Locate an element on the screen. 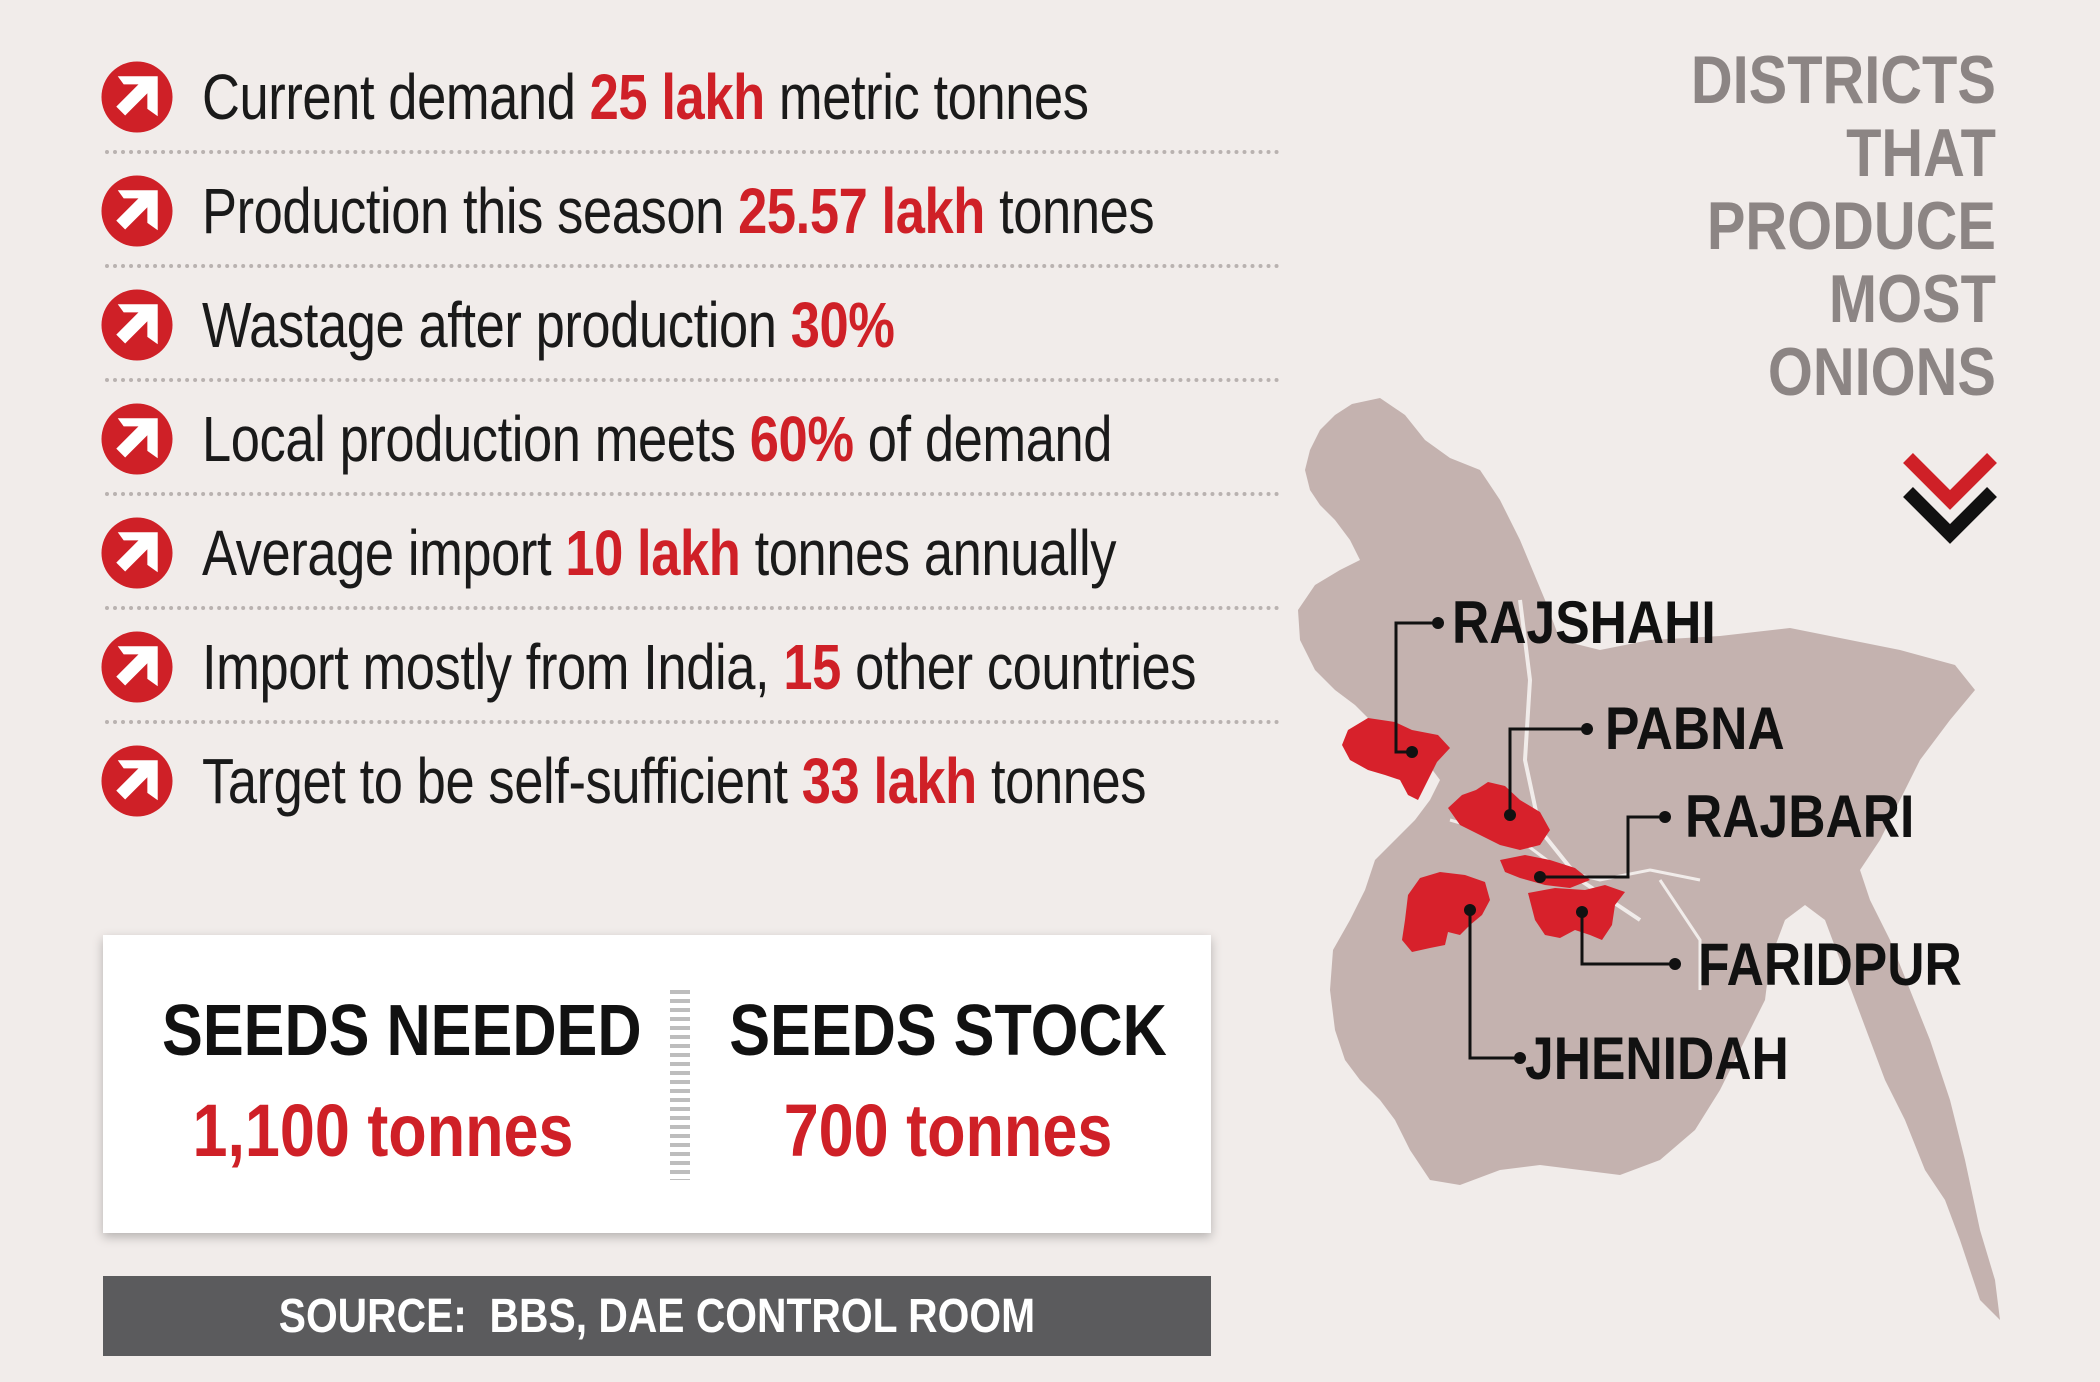 The height and width of the screenshot is (1382, 2100). districts-title: DISTRICTS THAT PRODUCE MOST ONIONS is located at coordinates (1843, 226).